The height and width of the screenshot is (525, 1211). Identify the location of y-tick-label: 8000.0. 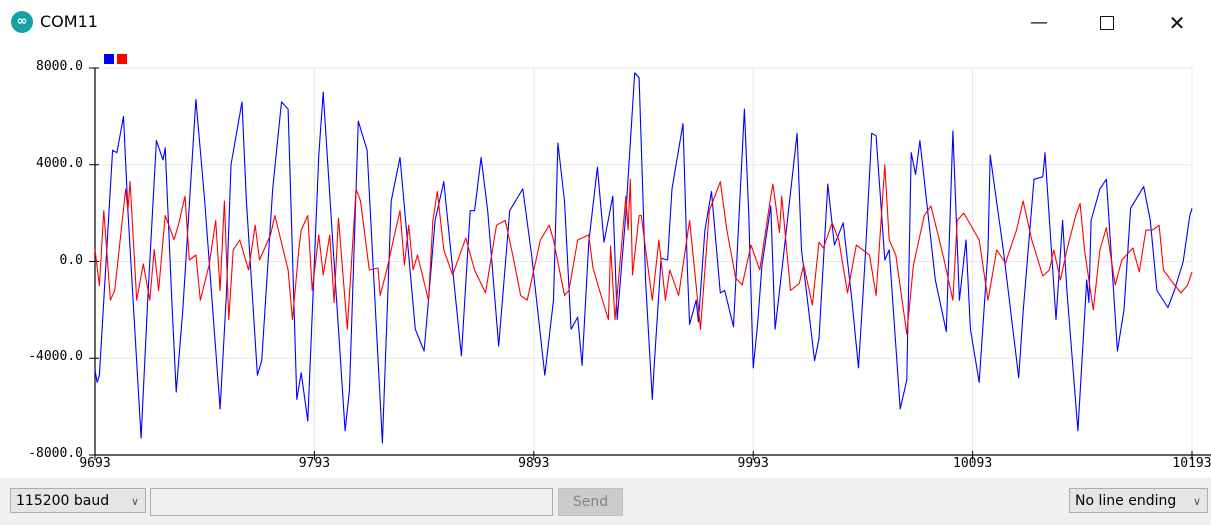
(59, 66).